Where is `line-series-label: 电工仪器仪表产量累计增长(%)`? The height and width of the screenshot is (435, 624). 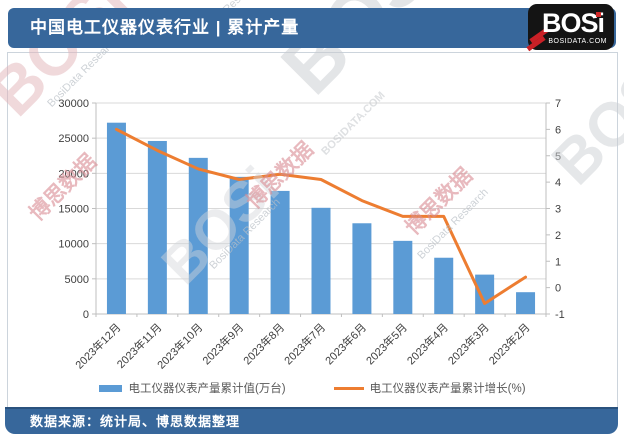
line-series-label: 电工仪器仪表产量累计增长(%) is located at coordinates (447, 389).